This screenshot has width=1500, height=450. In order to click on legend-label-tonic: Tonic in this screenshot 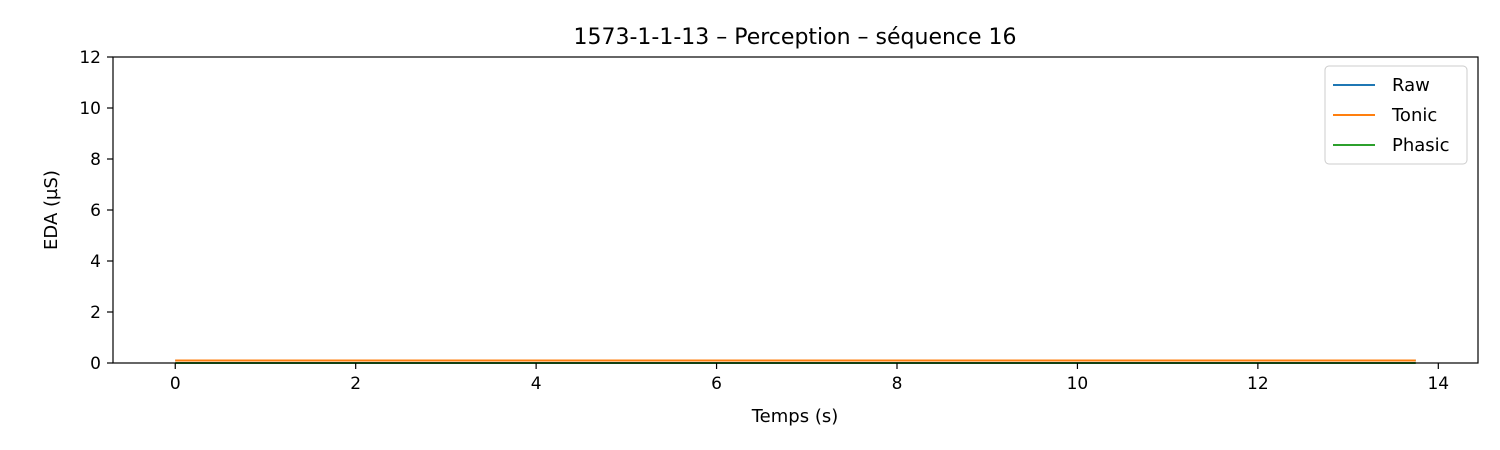, I will do `click(1414, 115)`.